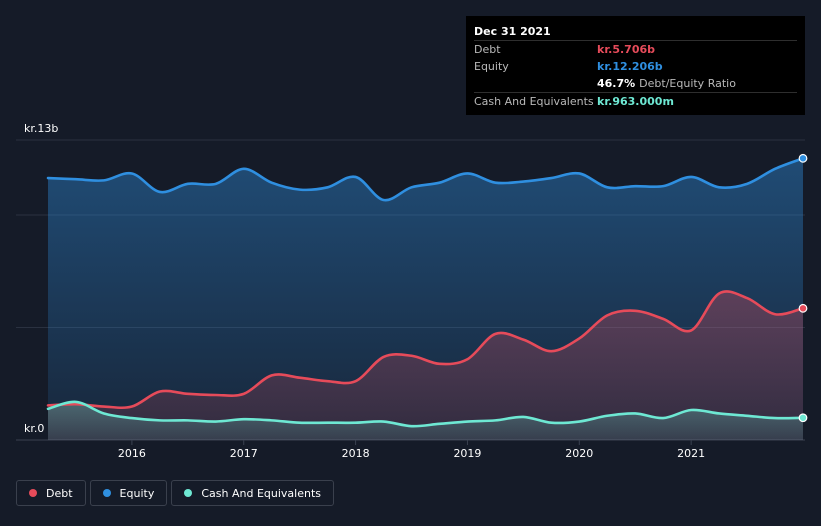  I want to click on x-tick-label: 2019, so click(467, 453).